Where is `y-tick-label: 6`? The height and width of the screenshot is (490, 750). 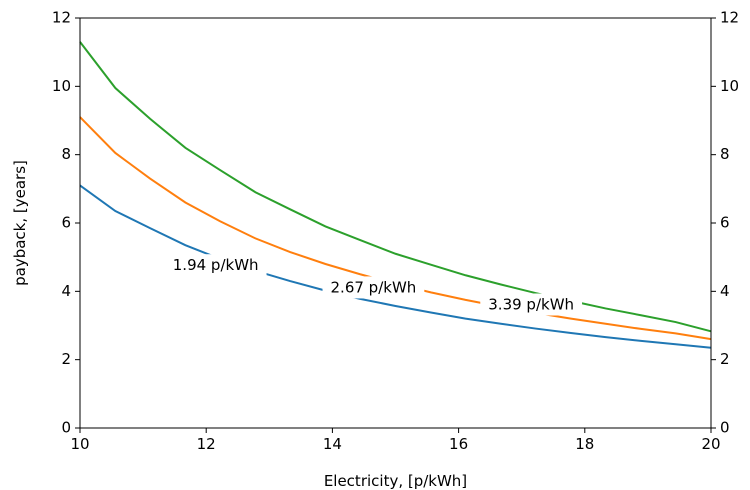 y-tick-label: 6 is located at coordinates (66, 223).